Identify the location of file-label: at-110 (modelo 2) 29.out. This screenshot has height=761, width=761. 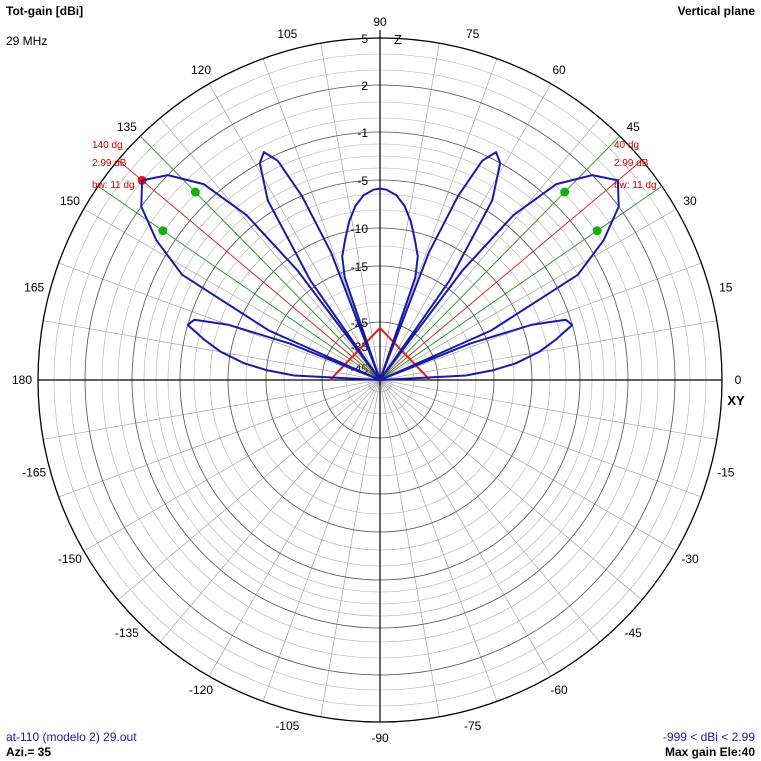
(71, 737).